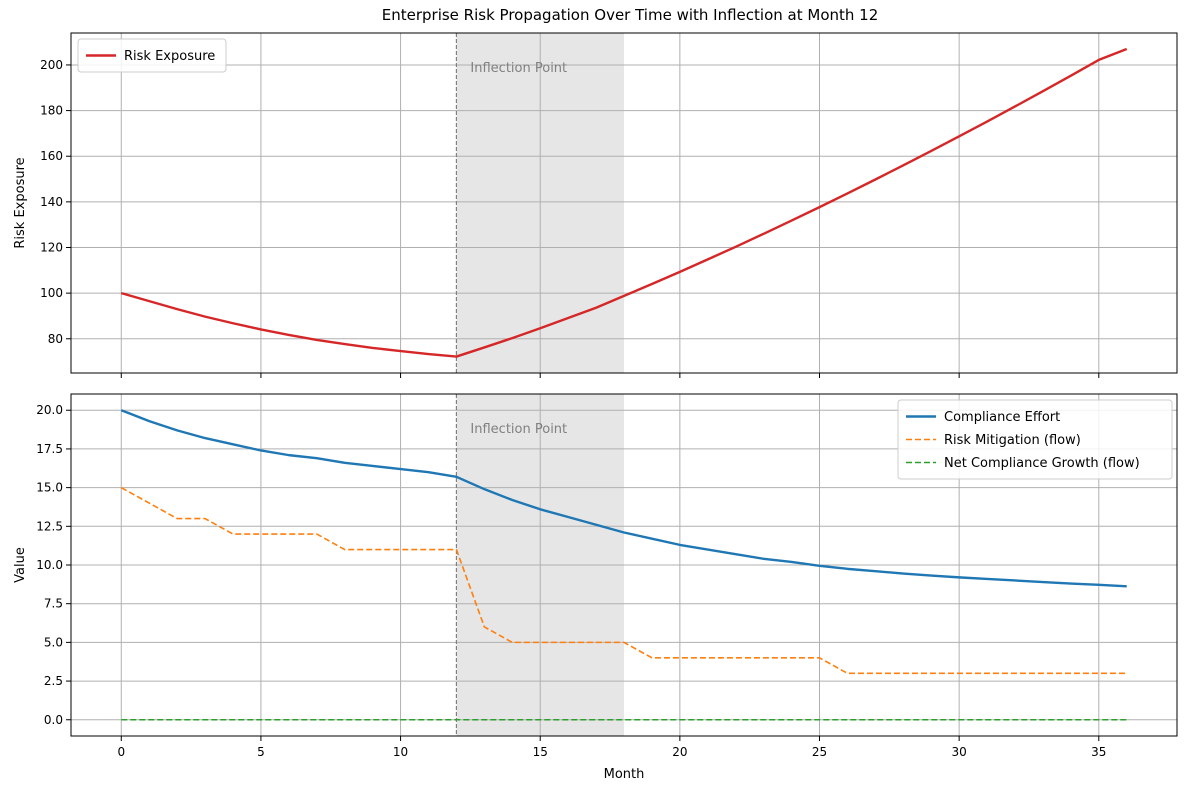 Image resolution: width=1189 pixels, height=790 pixels. I want to click on legend-label-2: Net Compliance Growth (flow), so click(1042, 463).